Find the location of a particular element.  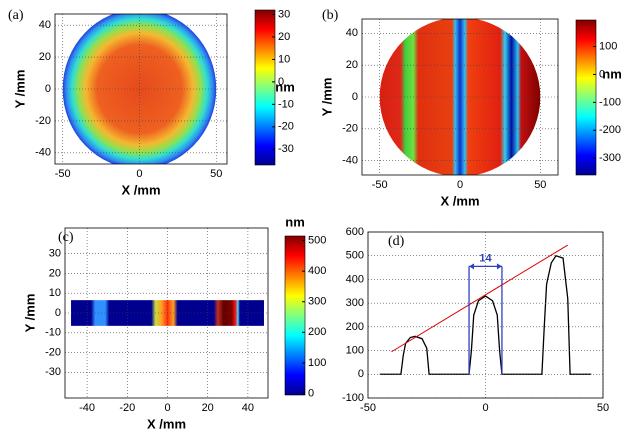

colorbar-tick-label: -300 is located at coordinates (610, 158).